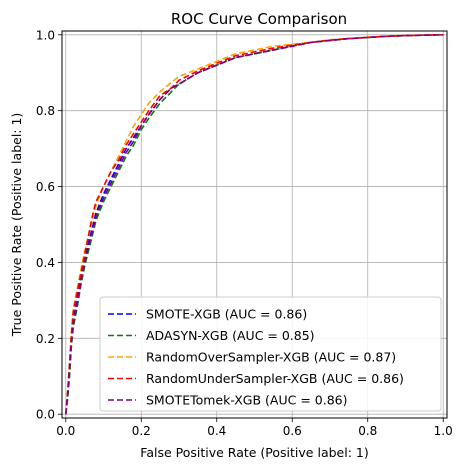 The width and height of the screenshot is (462, 470). What do you see at coordinates (271, 357) in the screenshot?
I see `legend-label-2: RandomOverSampler-XGB (AUC = 0.87)` at bounding box center [271, 357].